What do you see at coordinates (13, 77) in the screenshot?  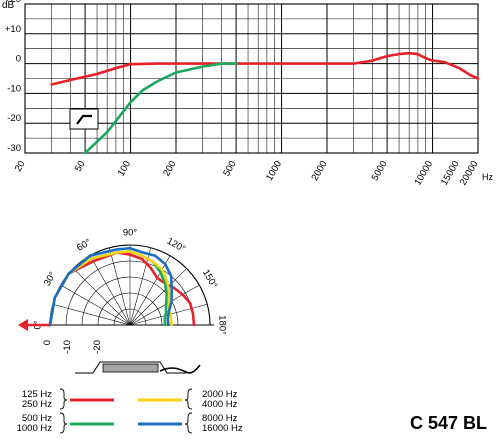 I see `frequency-y-ticks: +20 +10 0 -10 -20 -30` at bounding box center [13, 77].